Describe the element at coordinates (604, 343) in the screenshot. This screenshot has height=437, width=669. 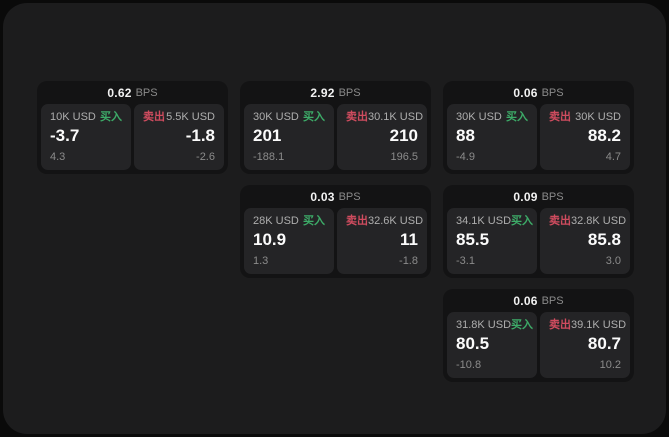
I see `sell-main-value: 80.7` at that location.